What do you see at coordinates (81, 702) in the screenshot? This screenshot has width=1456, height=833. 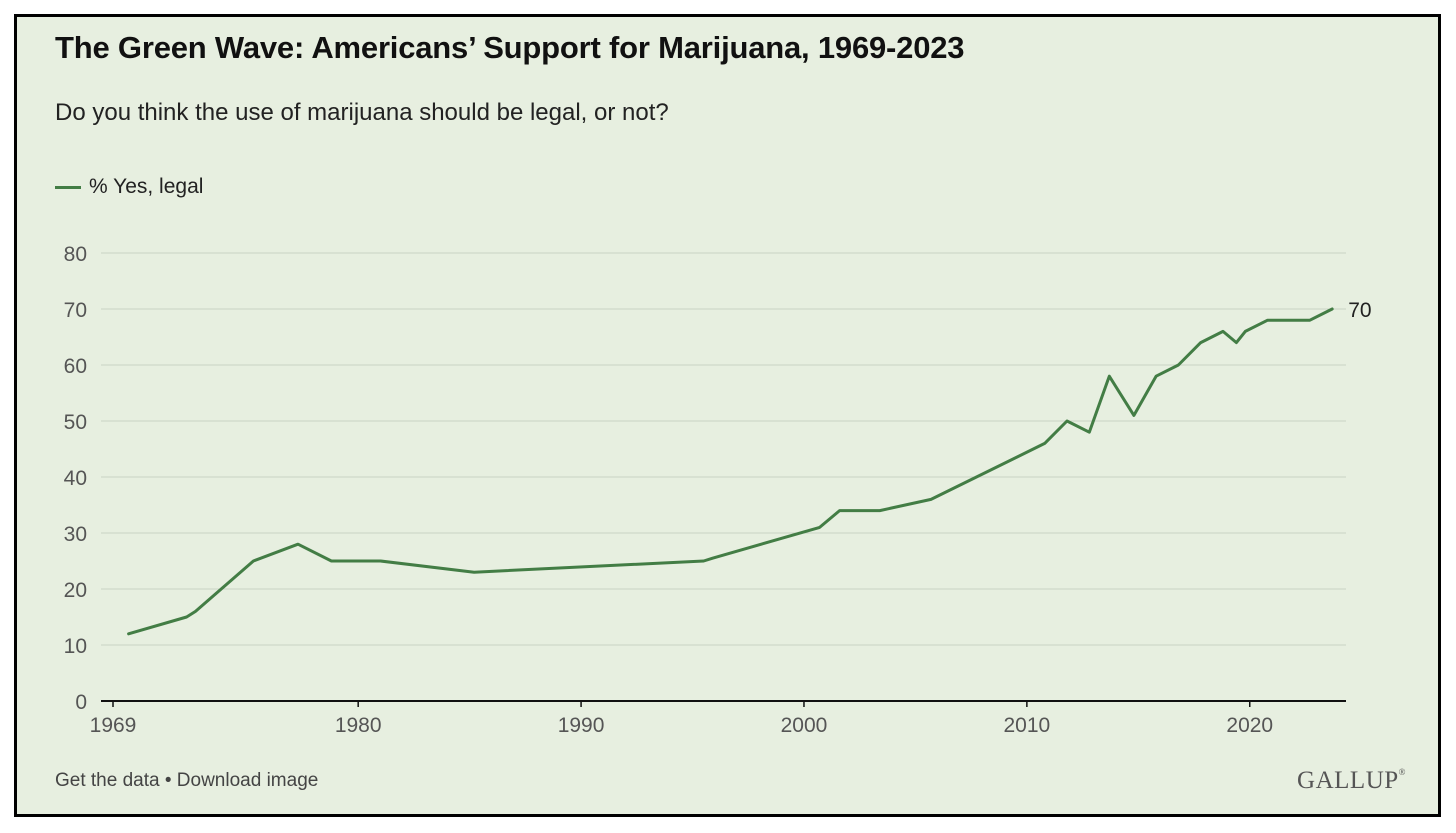 I see `y-tick-label: 0` at bounding box center [81, 702].